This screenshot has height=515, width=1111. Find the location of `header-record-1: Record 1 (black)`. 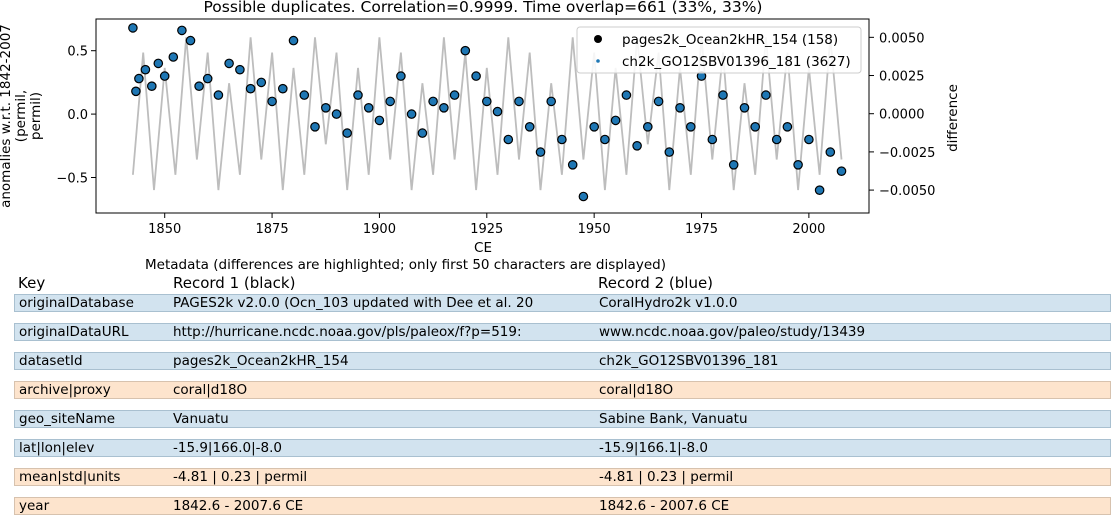

header-record-1: Record 1 (black) is located at coordinates (234, 283).